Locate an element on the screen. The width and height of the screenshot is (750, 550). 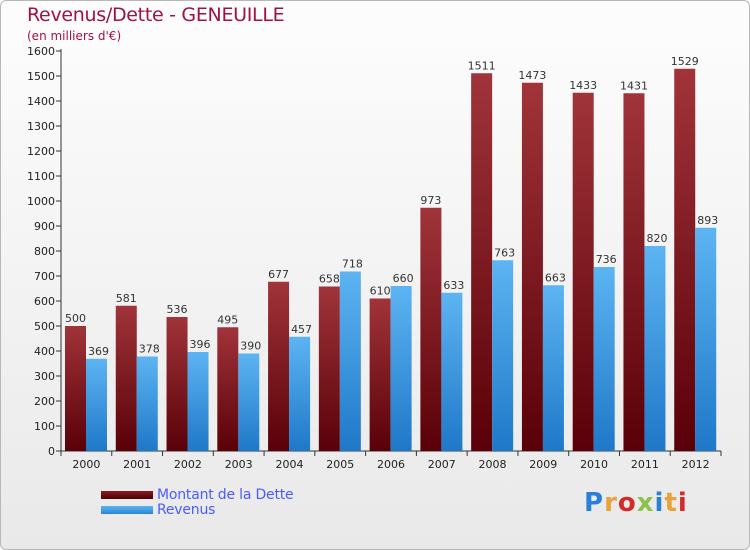
data-label-dette: 1511 is located at coordinates (482, 65).